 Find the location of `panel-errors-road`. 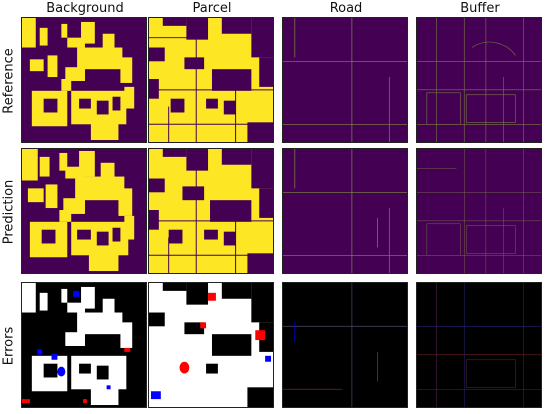

panel-errors-road is located at coordinates (345, 345).